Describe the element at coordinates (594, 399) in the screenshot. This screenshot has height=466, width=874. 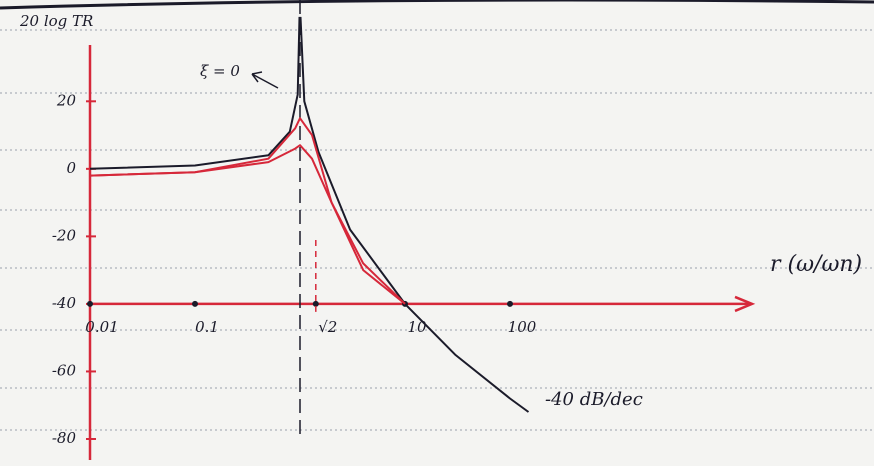
I see `annotation: -40 dB/dec` at that location.